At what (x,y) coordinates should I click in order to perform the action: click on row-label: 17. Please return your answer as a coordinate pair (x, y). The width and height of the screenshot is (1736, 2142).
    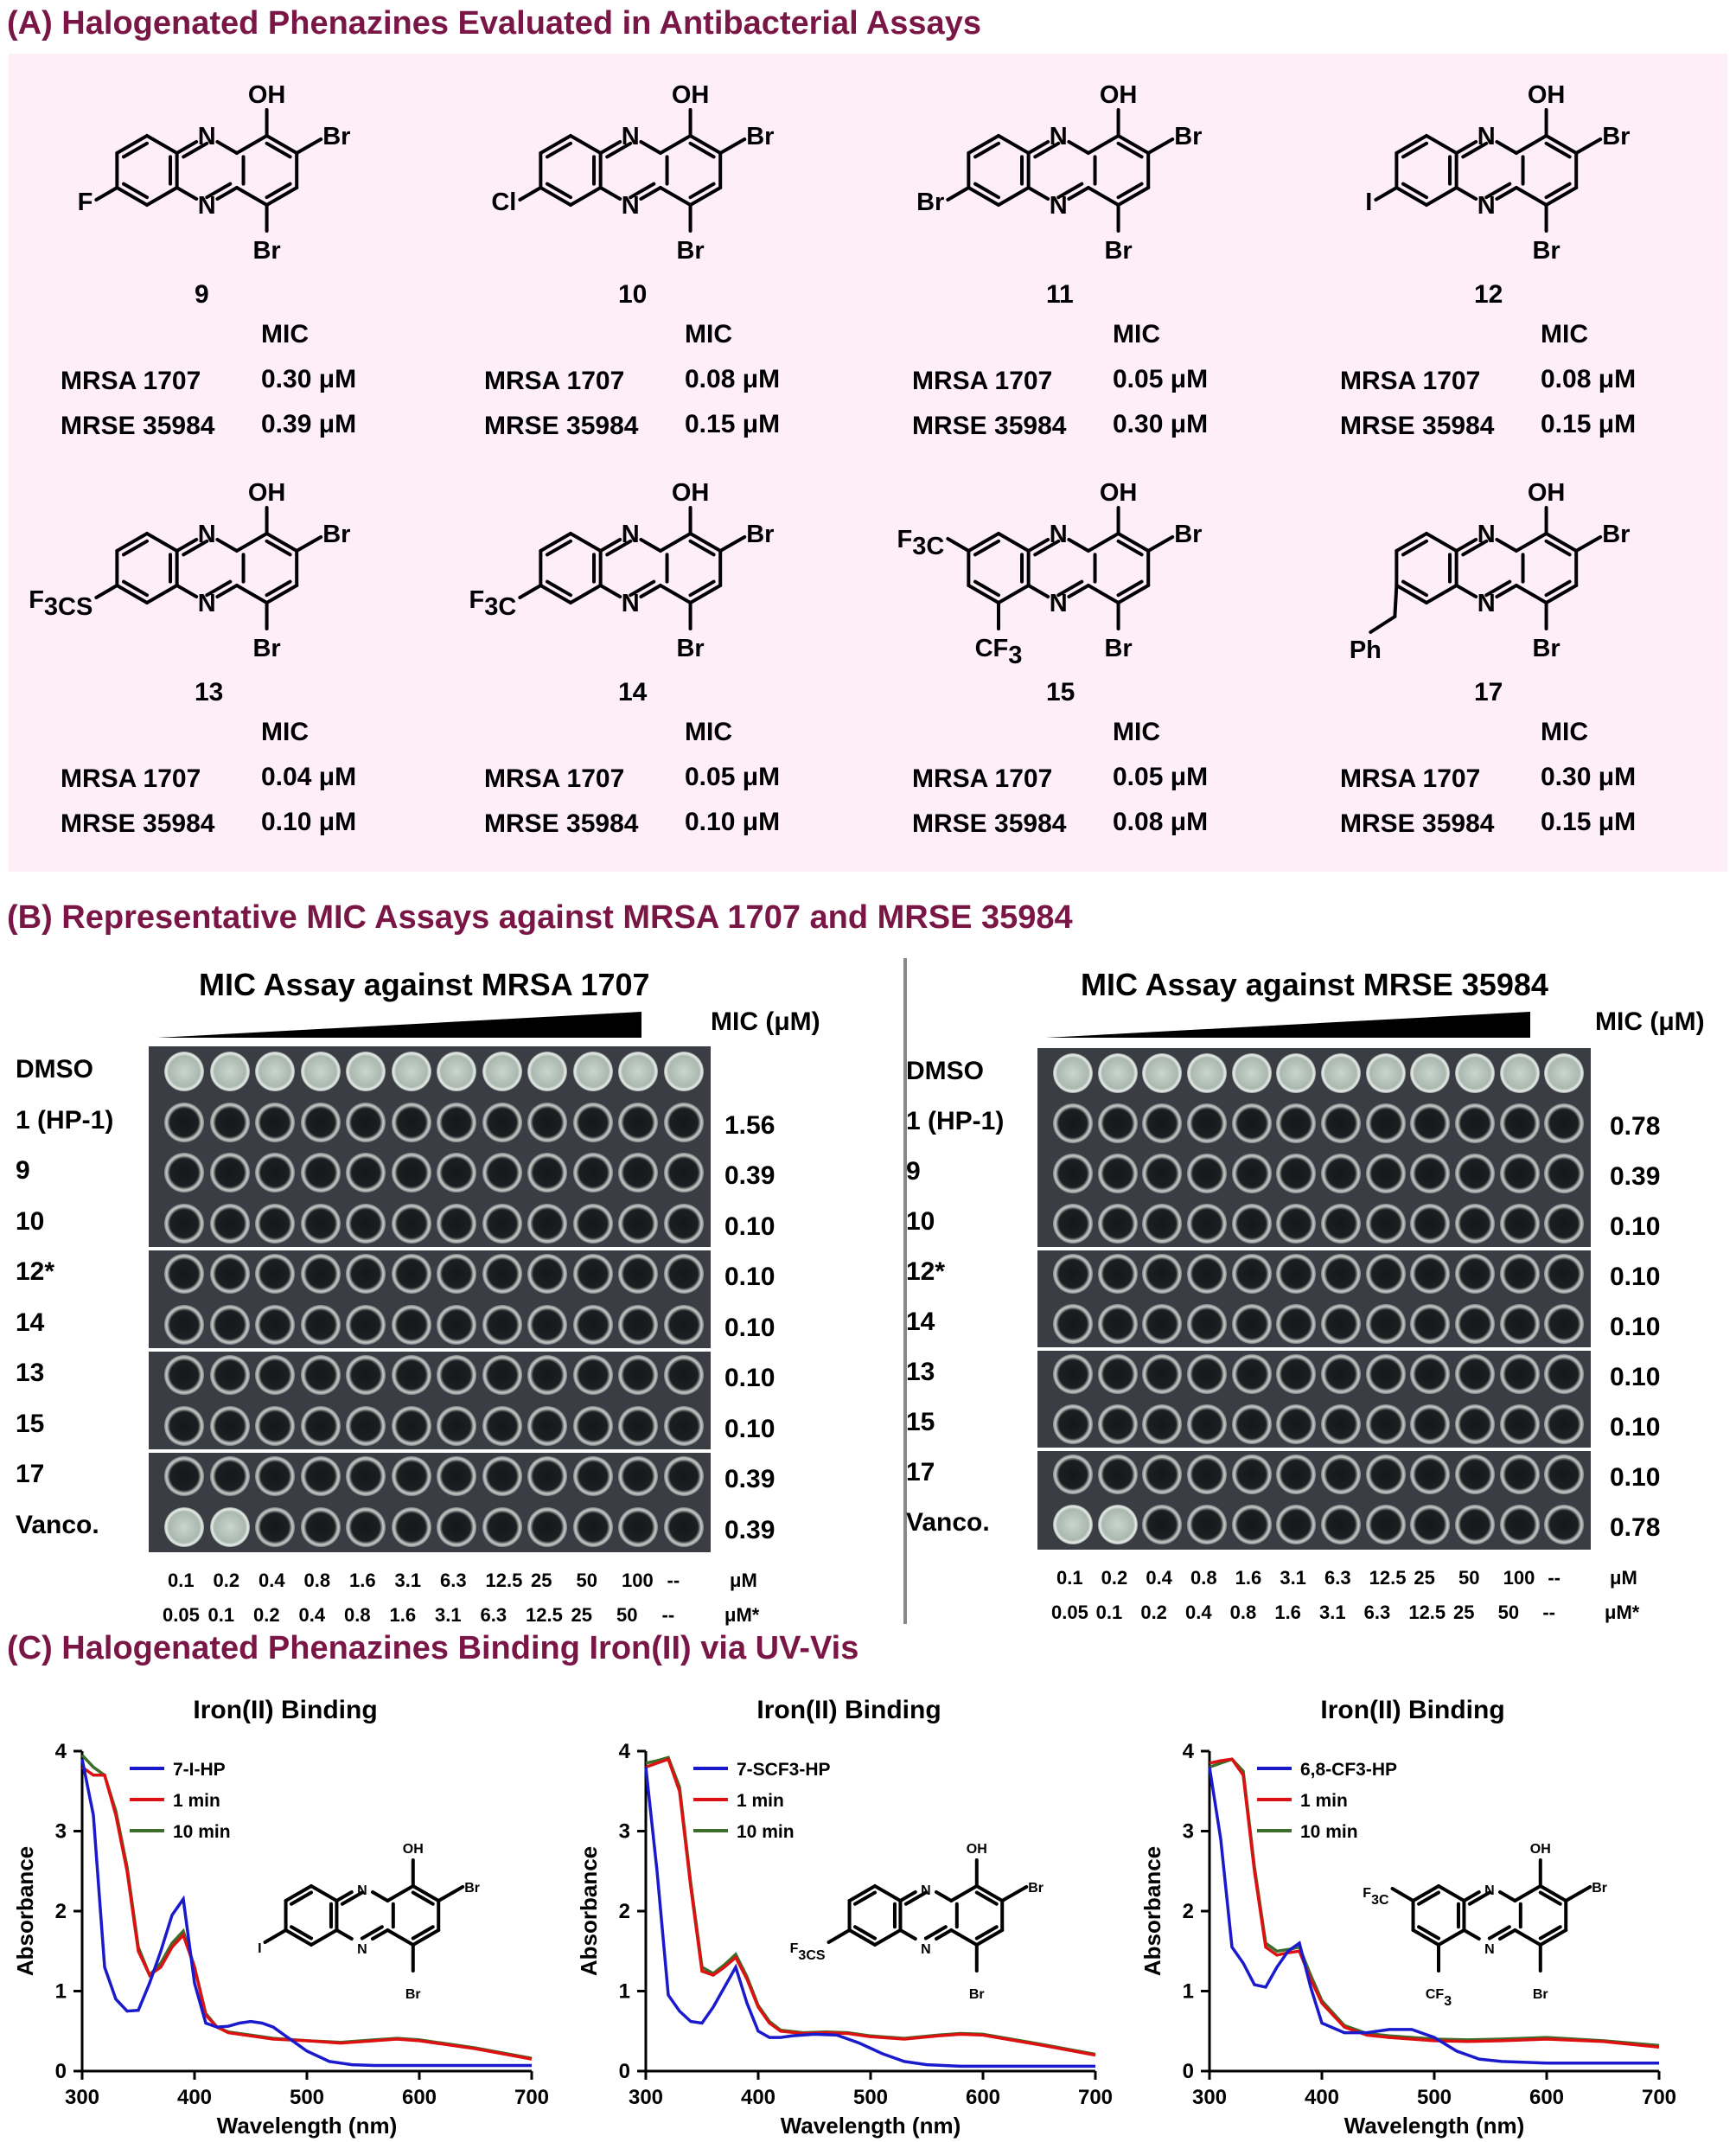
    Looking at the image, I should click on (920, 1473).